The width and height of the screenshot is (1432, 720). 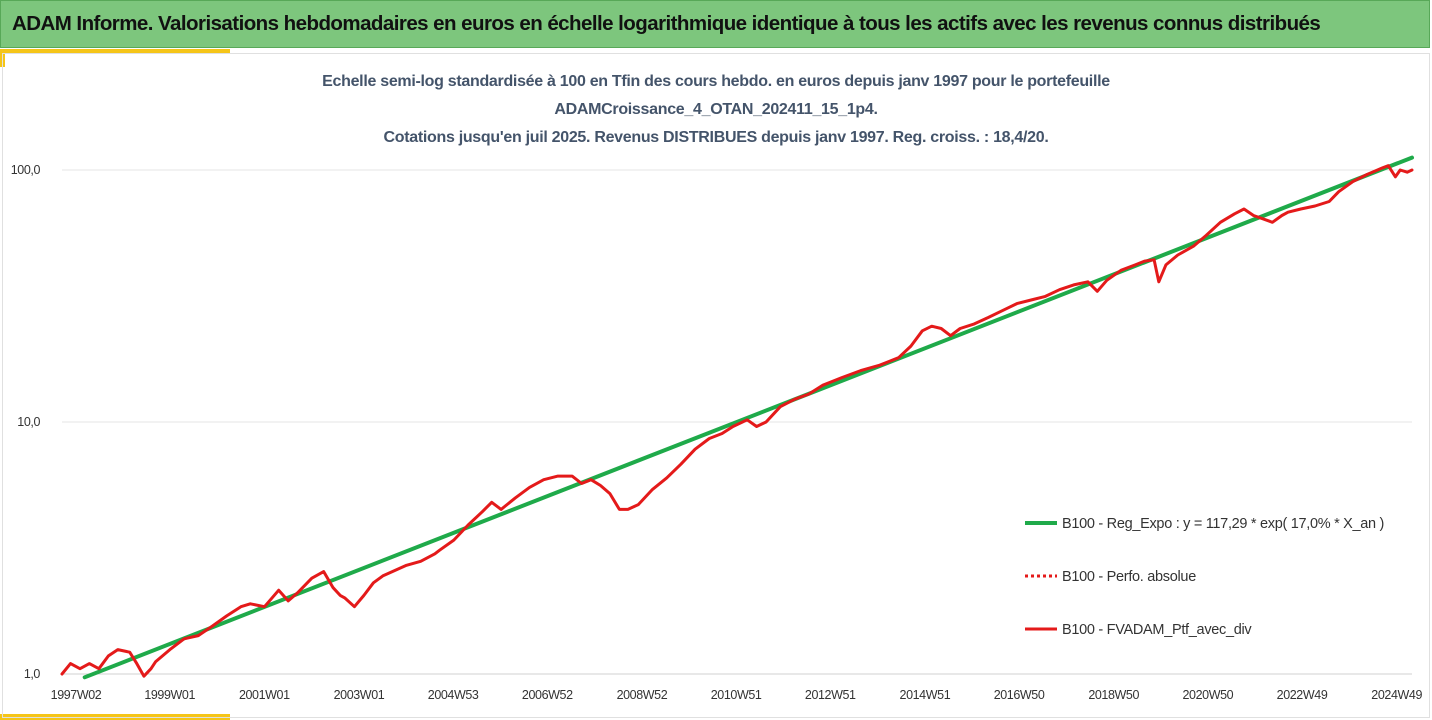 What do you see at coordinates (1396, 695) in the screenshot?
I see `x-tick-label: 2024W49` at bounding box center [1396, 695].